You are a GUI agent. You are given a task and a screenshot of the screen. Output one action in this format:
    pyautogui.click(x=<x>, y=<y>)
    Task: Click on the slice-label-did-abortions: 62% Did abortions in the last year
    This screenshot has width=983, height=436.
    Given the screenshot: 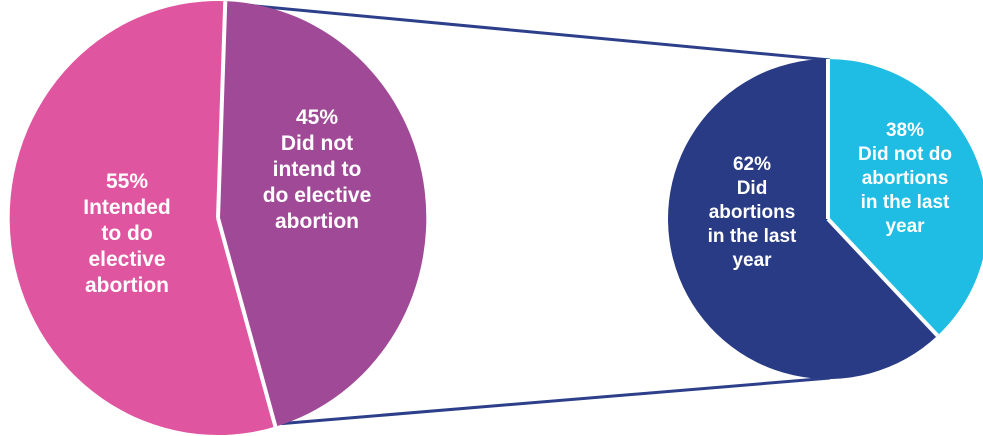 What is the action you would take?
    pyautogui.click(x=752, y=212)
    